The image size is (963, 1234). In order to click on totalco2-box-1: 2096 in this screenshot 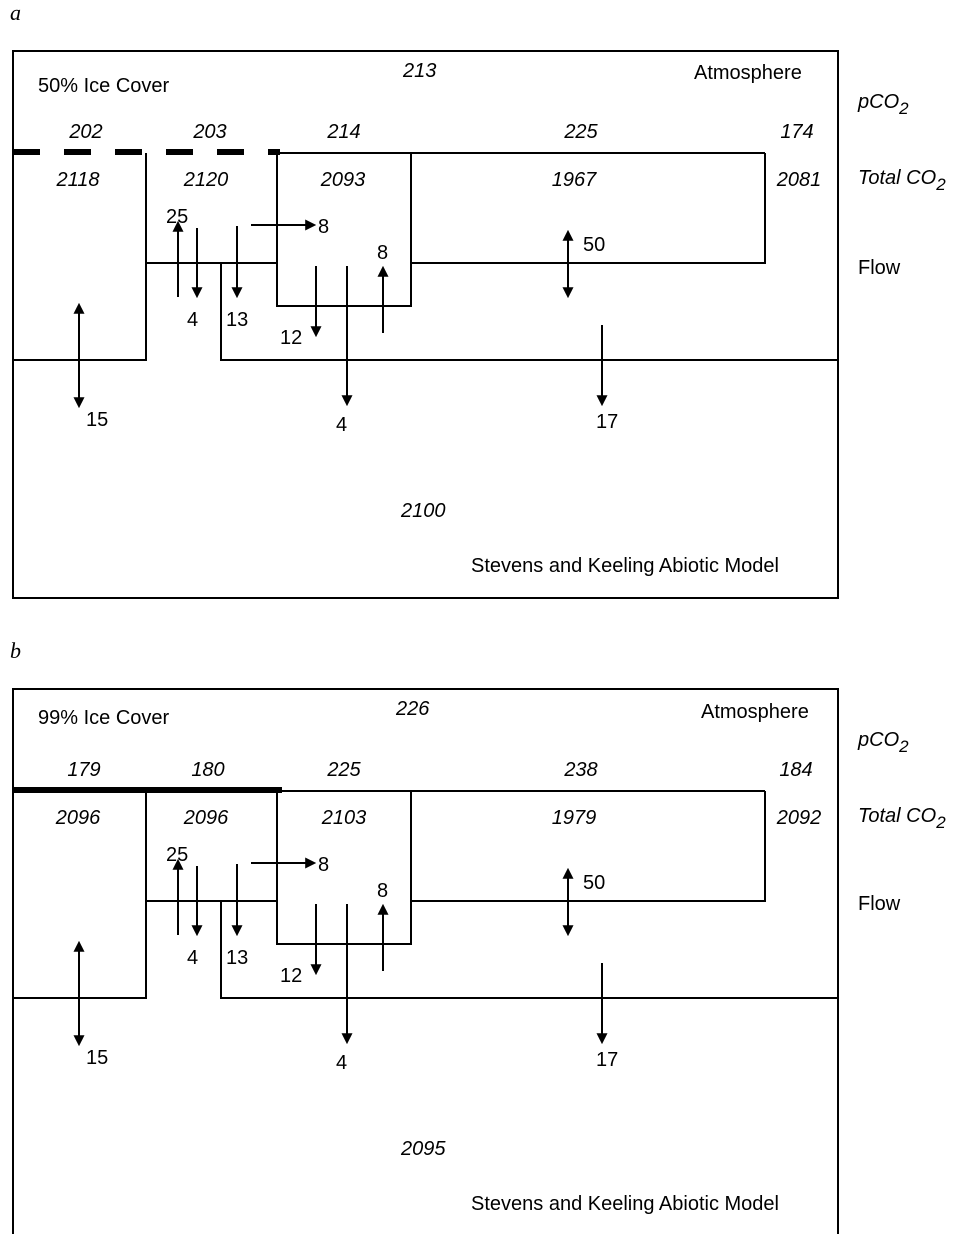, I will do `click(78, 818)`.